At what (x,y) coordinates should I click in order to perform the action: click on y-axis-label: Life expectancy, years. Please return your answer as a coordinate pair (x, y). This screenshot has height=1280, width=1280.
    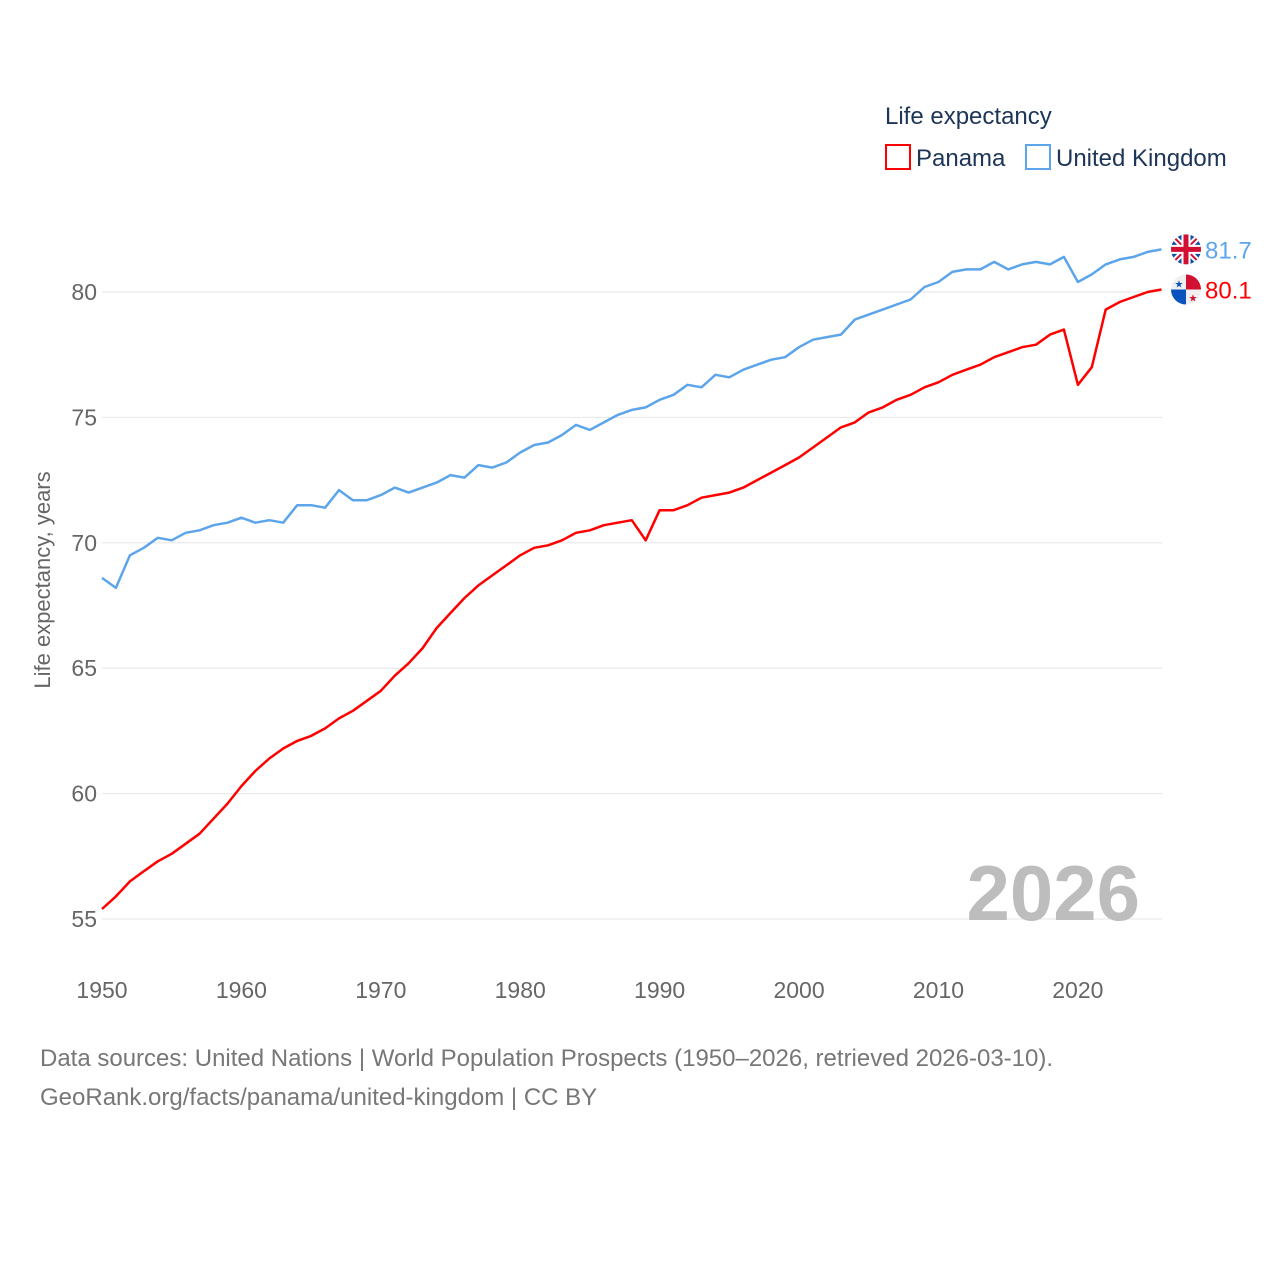
    Looking at the image, I should click on (42, 579).